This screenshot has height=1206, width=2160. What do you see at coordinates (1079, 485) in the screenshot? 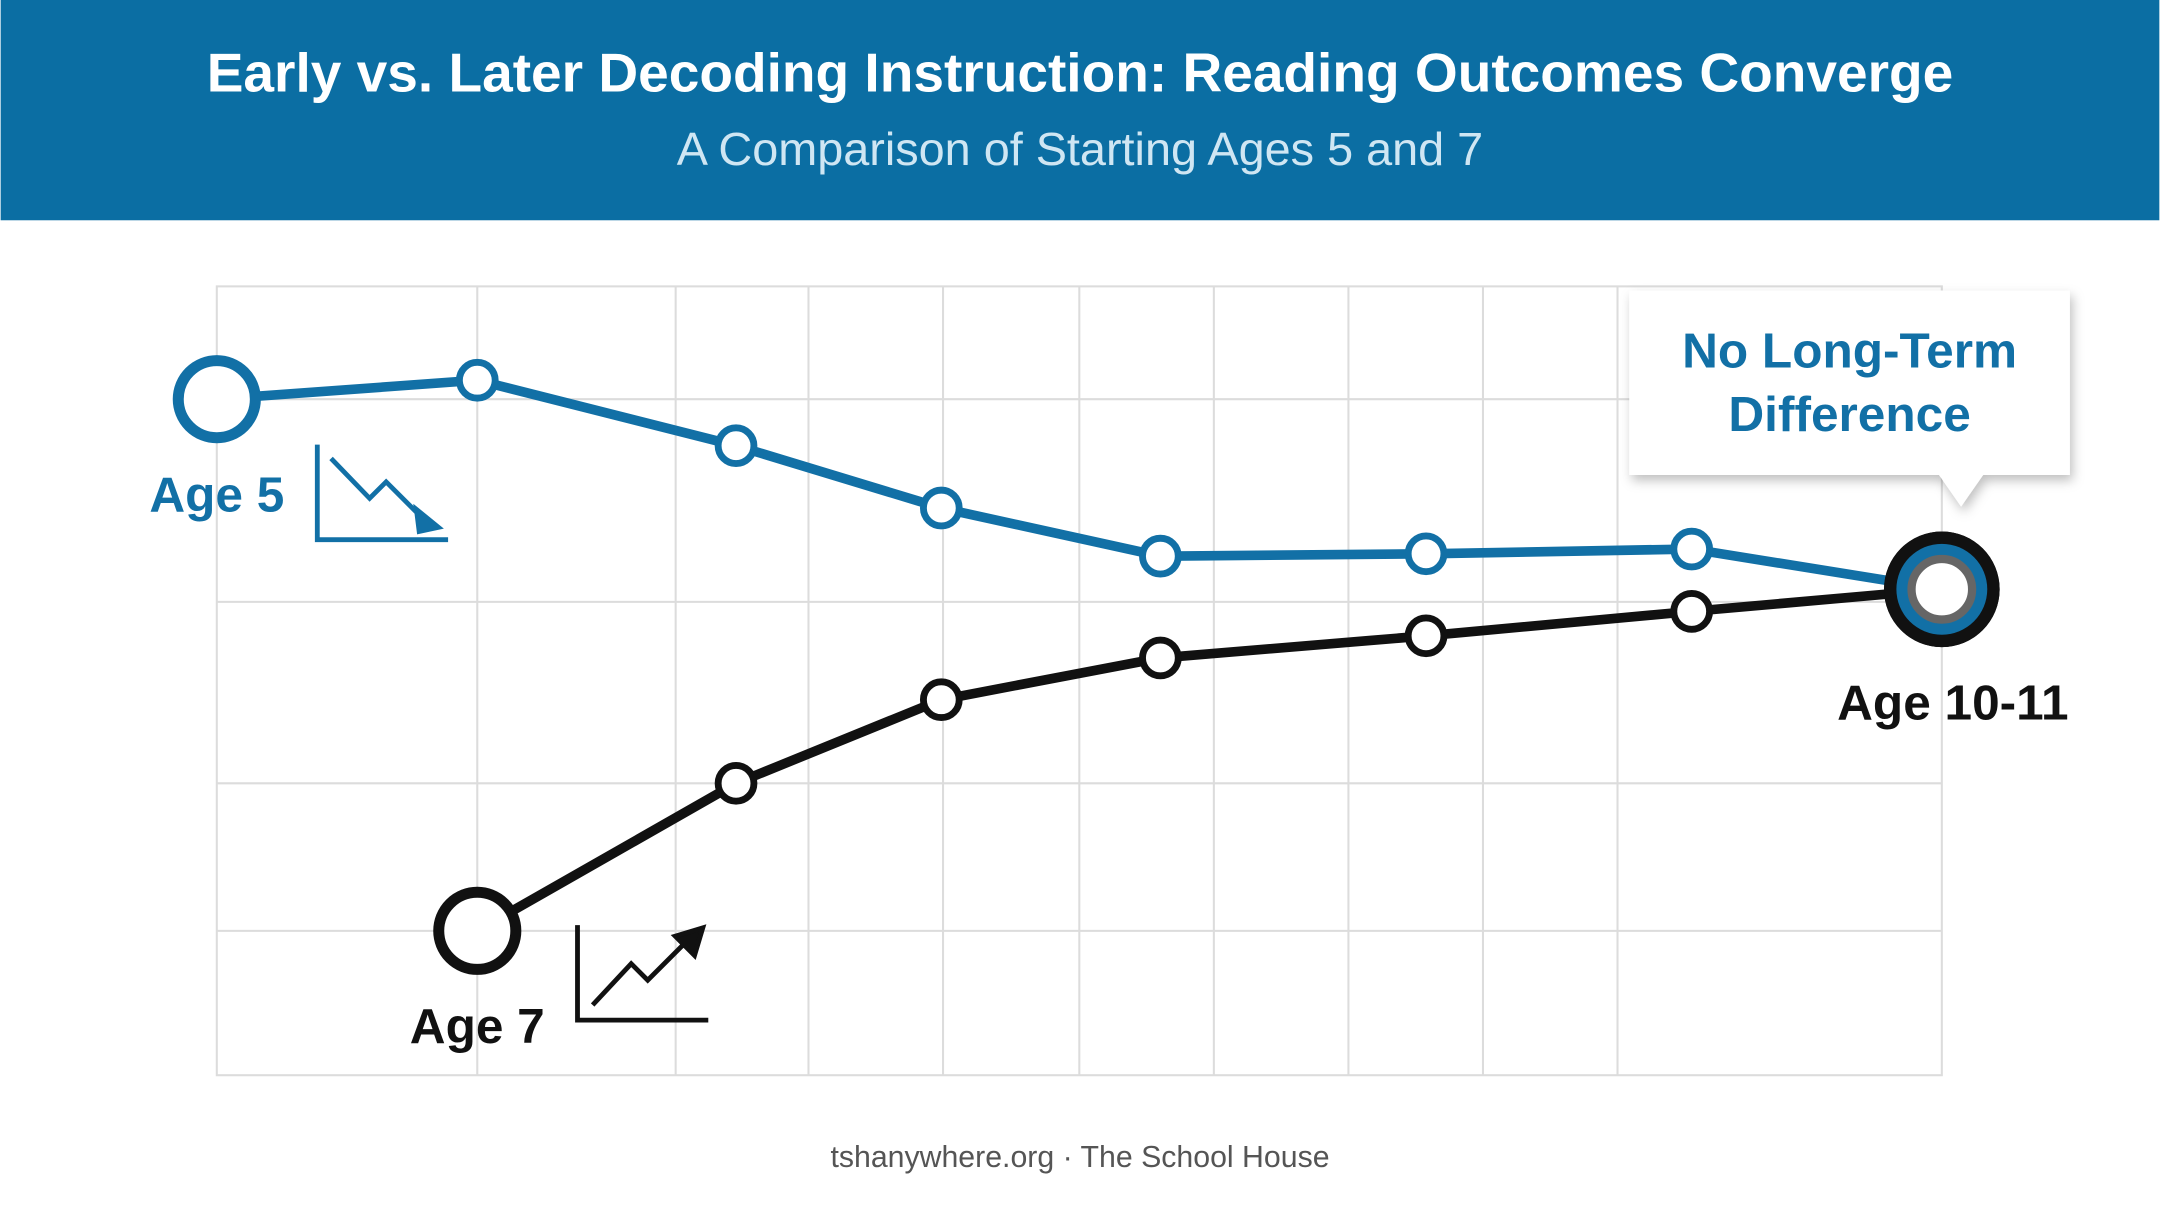
I see `series-line` at bounding box center [1079, 485].